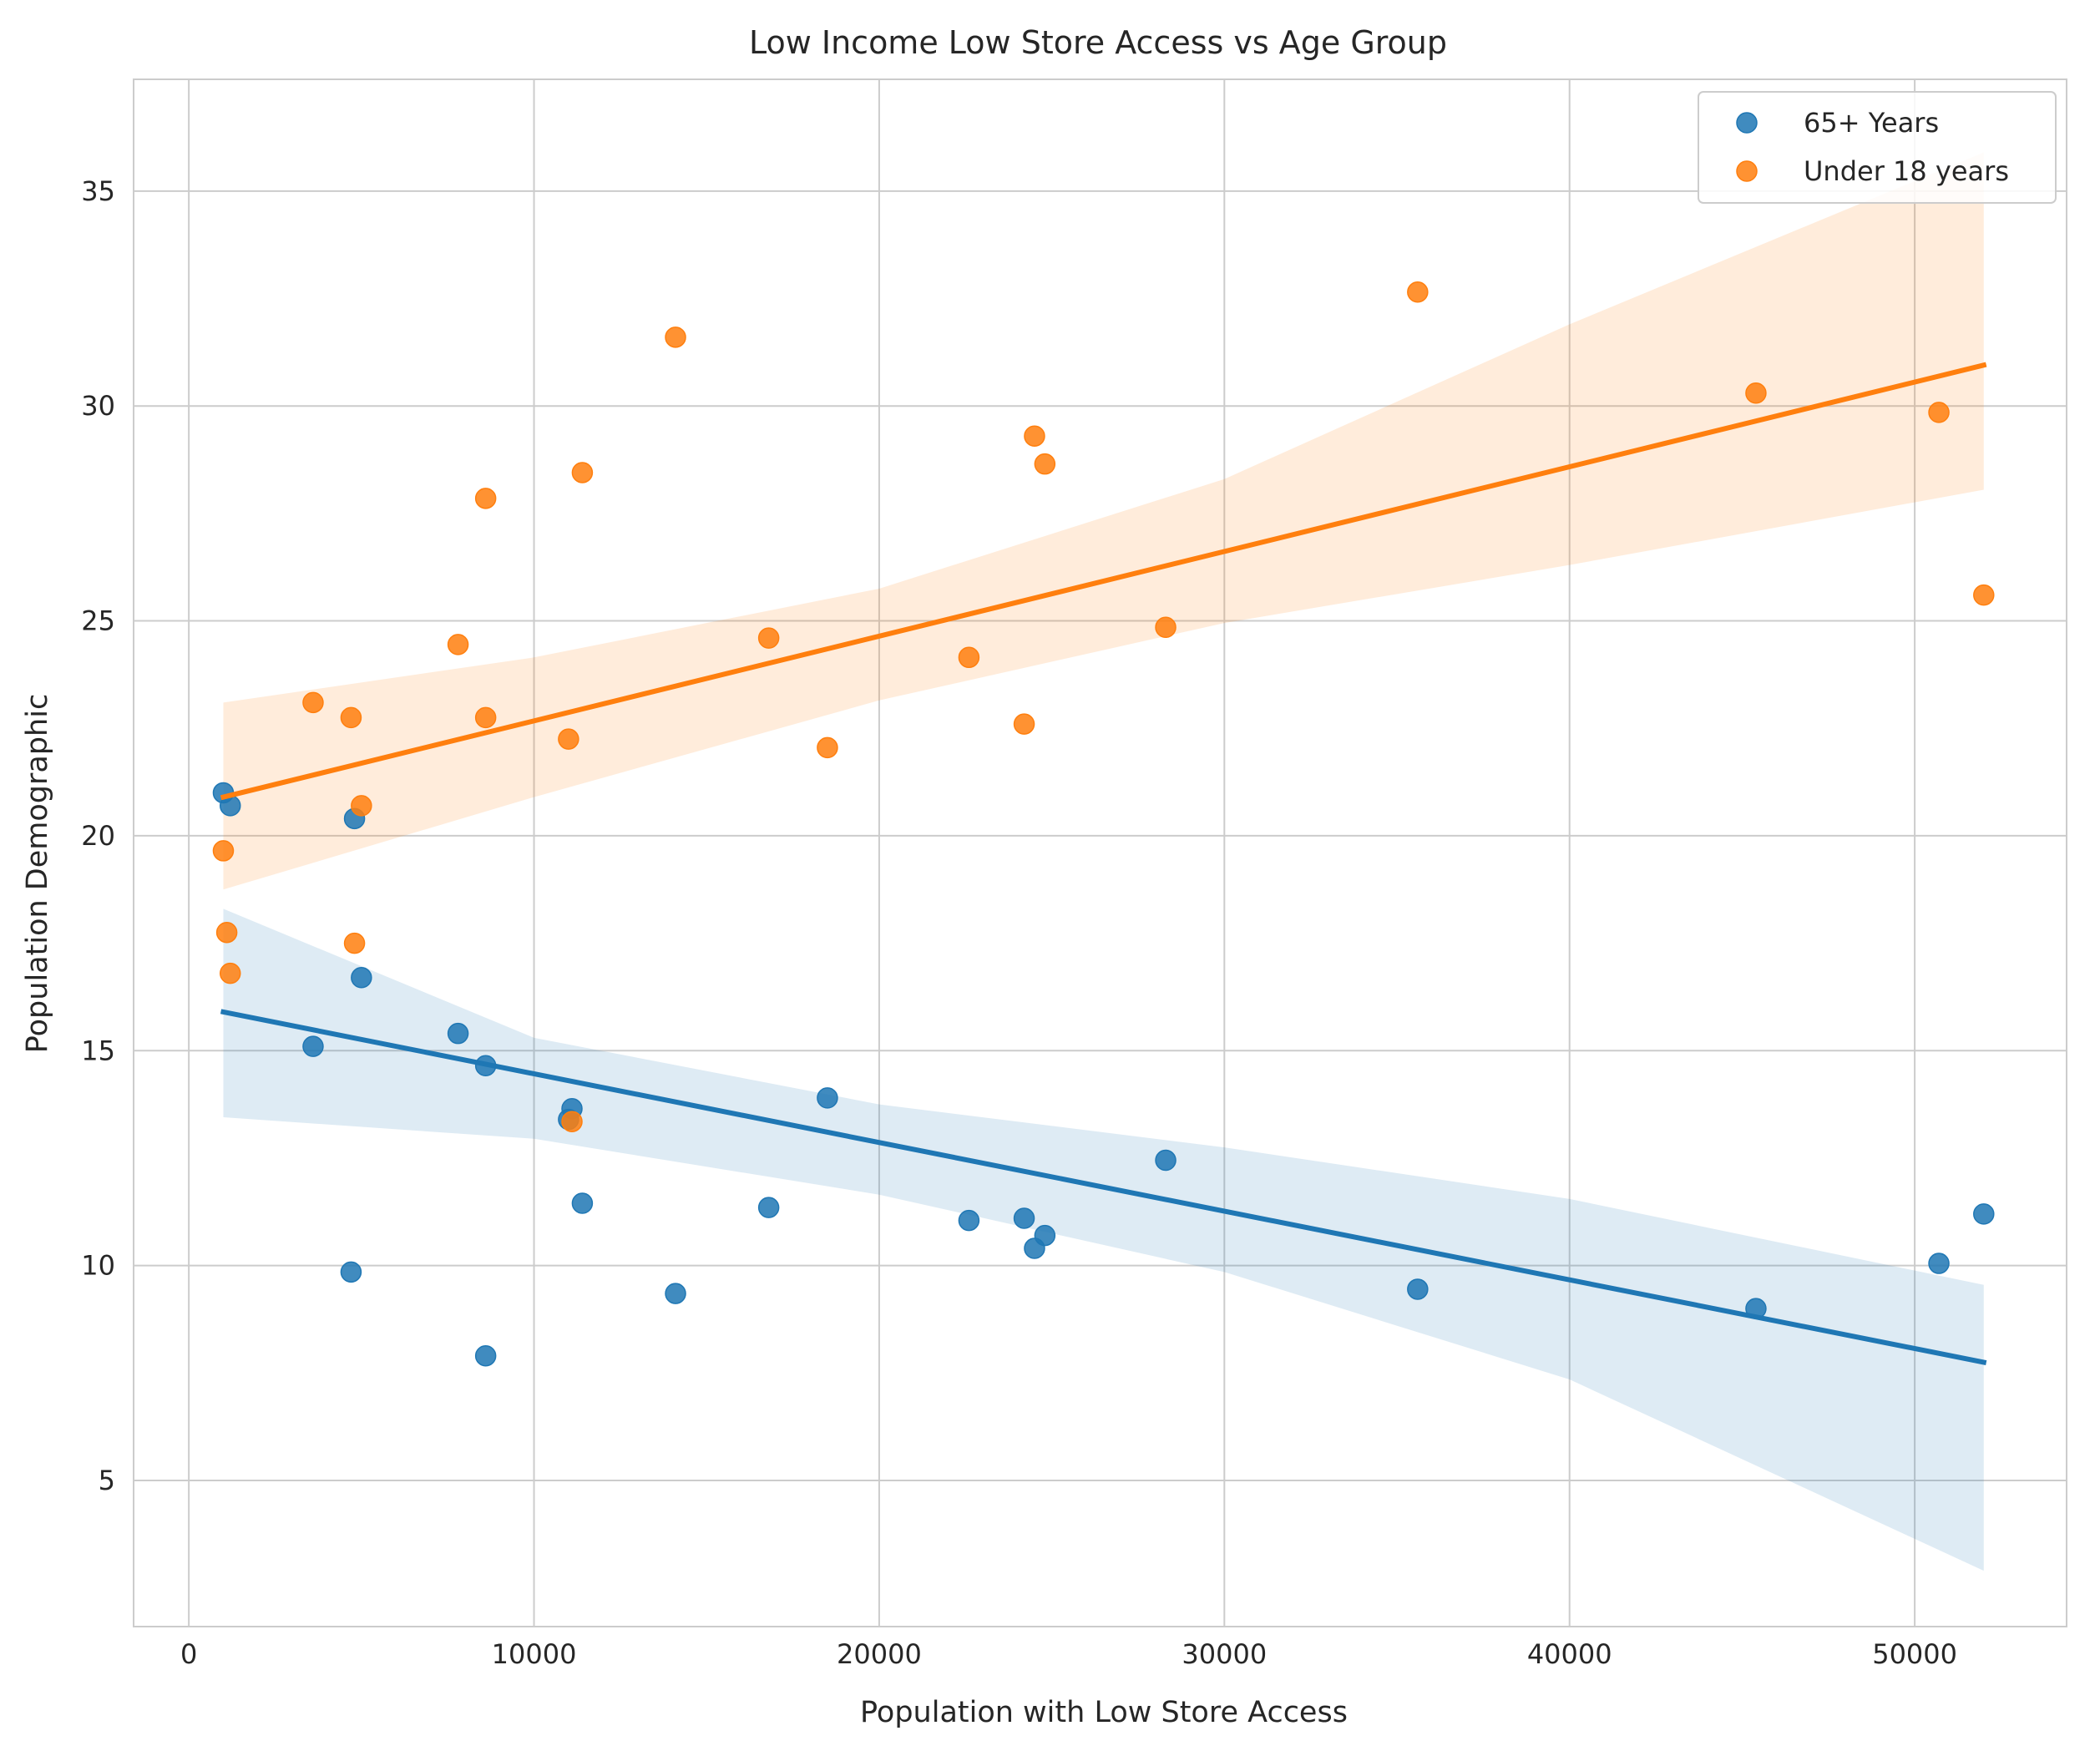  What do you see at coordinates (188, 1654) in the screenshot?
I see `x-tick-label: 0` at bounding box center [188, 1654].